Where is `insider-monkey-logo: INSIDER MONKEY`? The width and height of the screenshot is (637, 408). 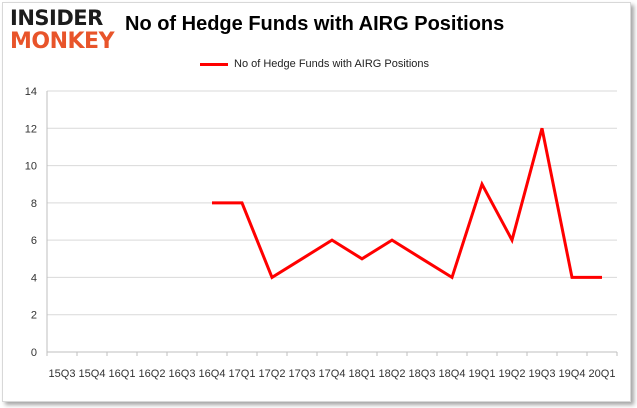
insider-monkey-logo: INSIDER MONKEY is located at coordinates (63, 31).